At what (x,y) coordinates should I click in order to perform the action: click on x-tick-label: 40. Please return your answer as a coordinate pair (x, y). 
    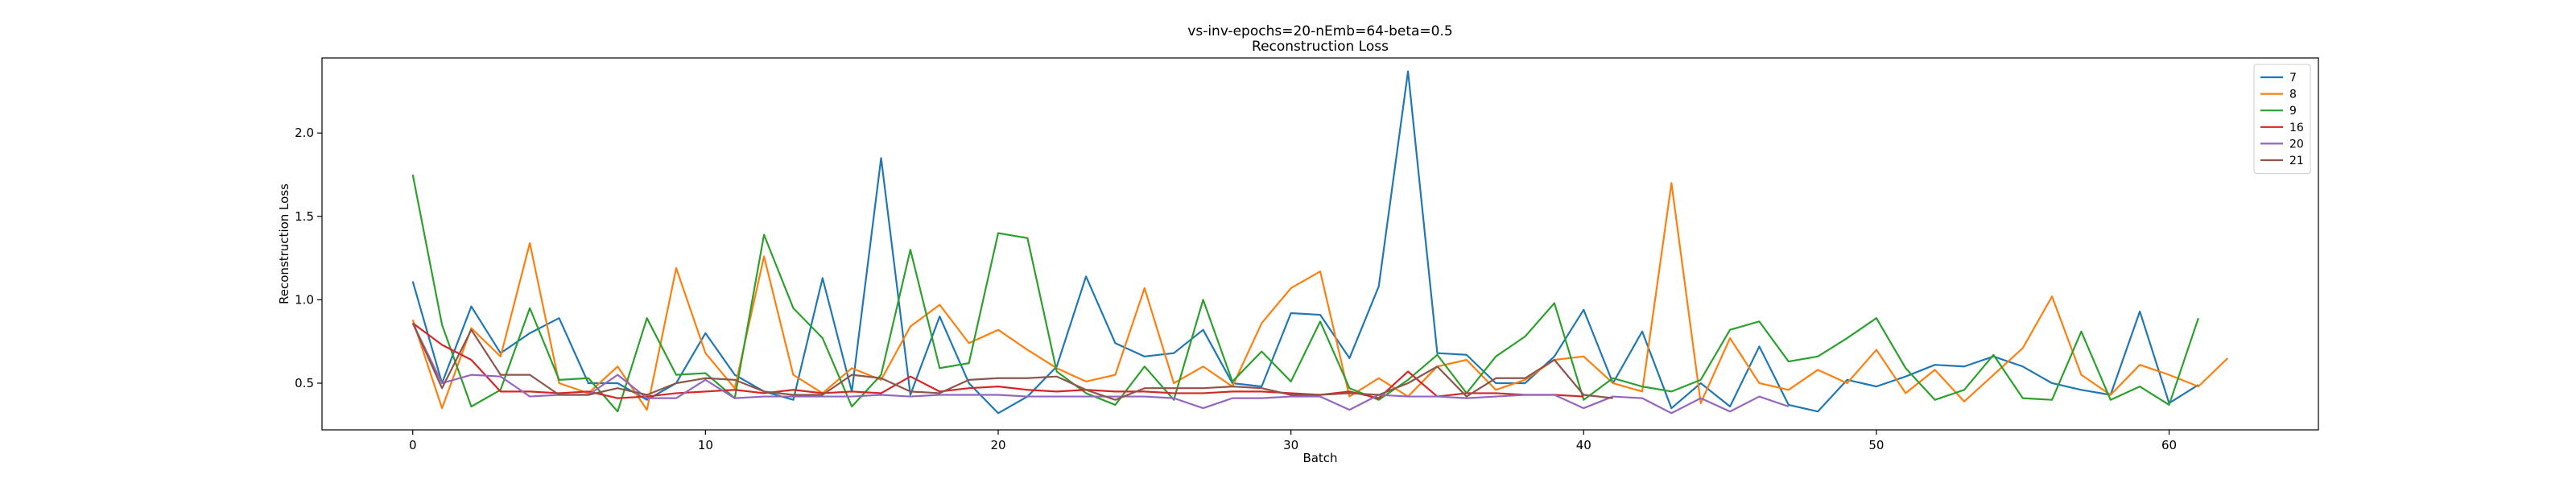
    Looking at the image, I should click on (1583, 445).